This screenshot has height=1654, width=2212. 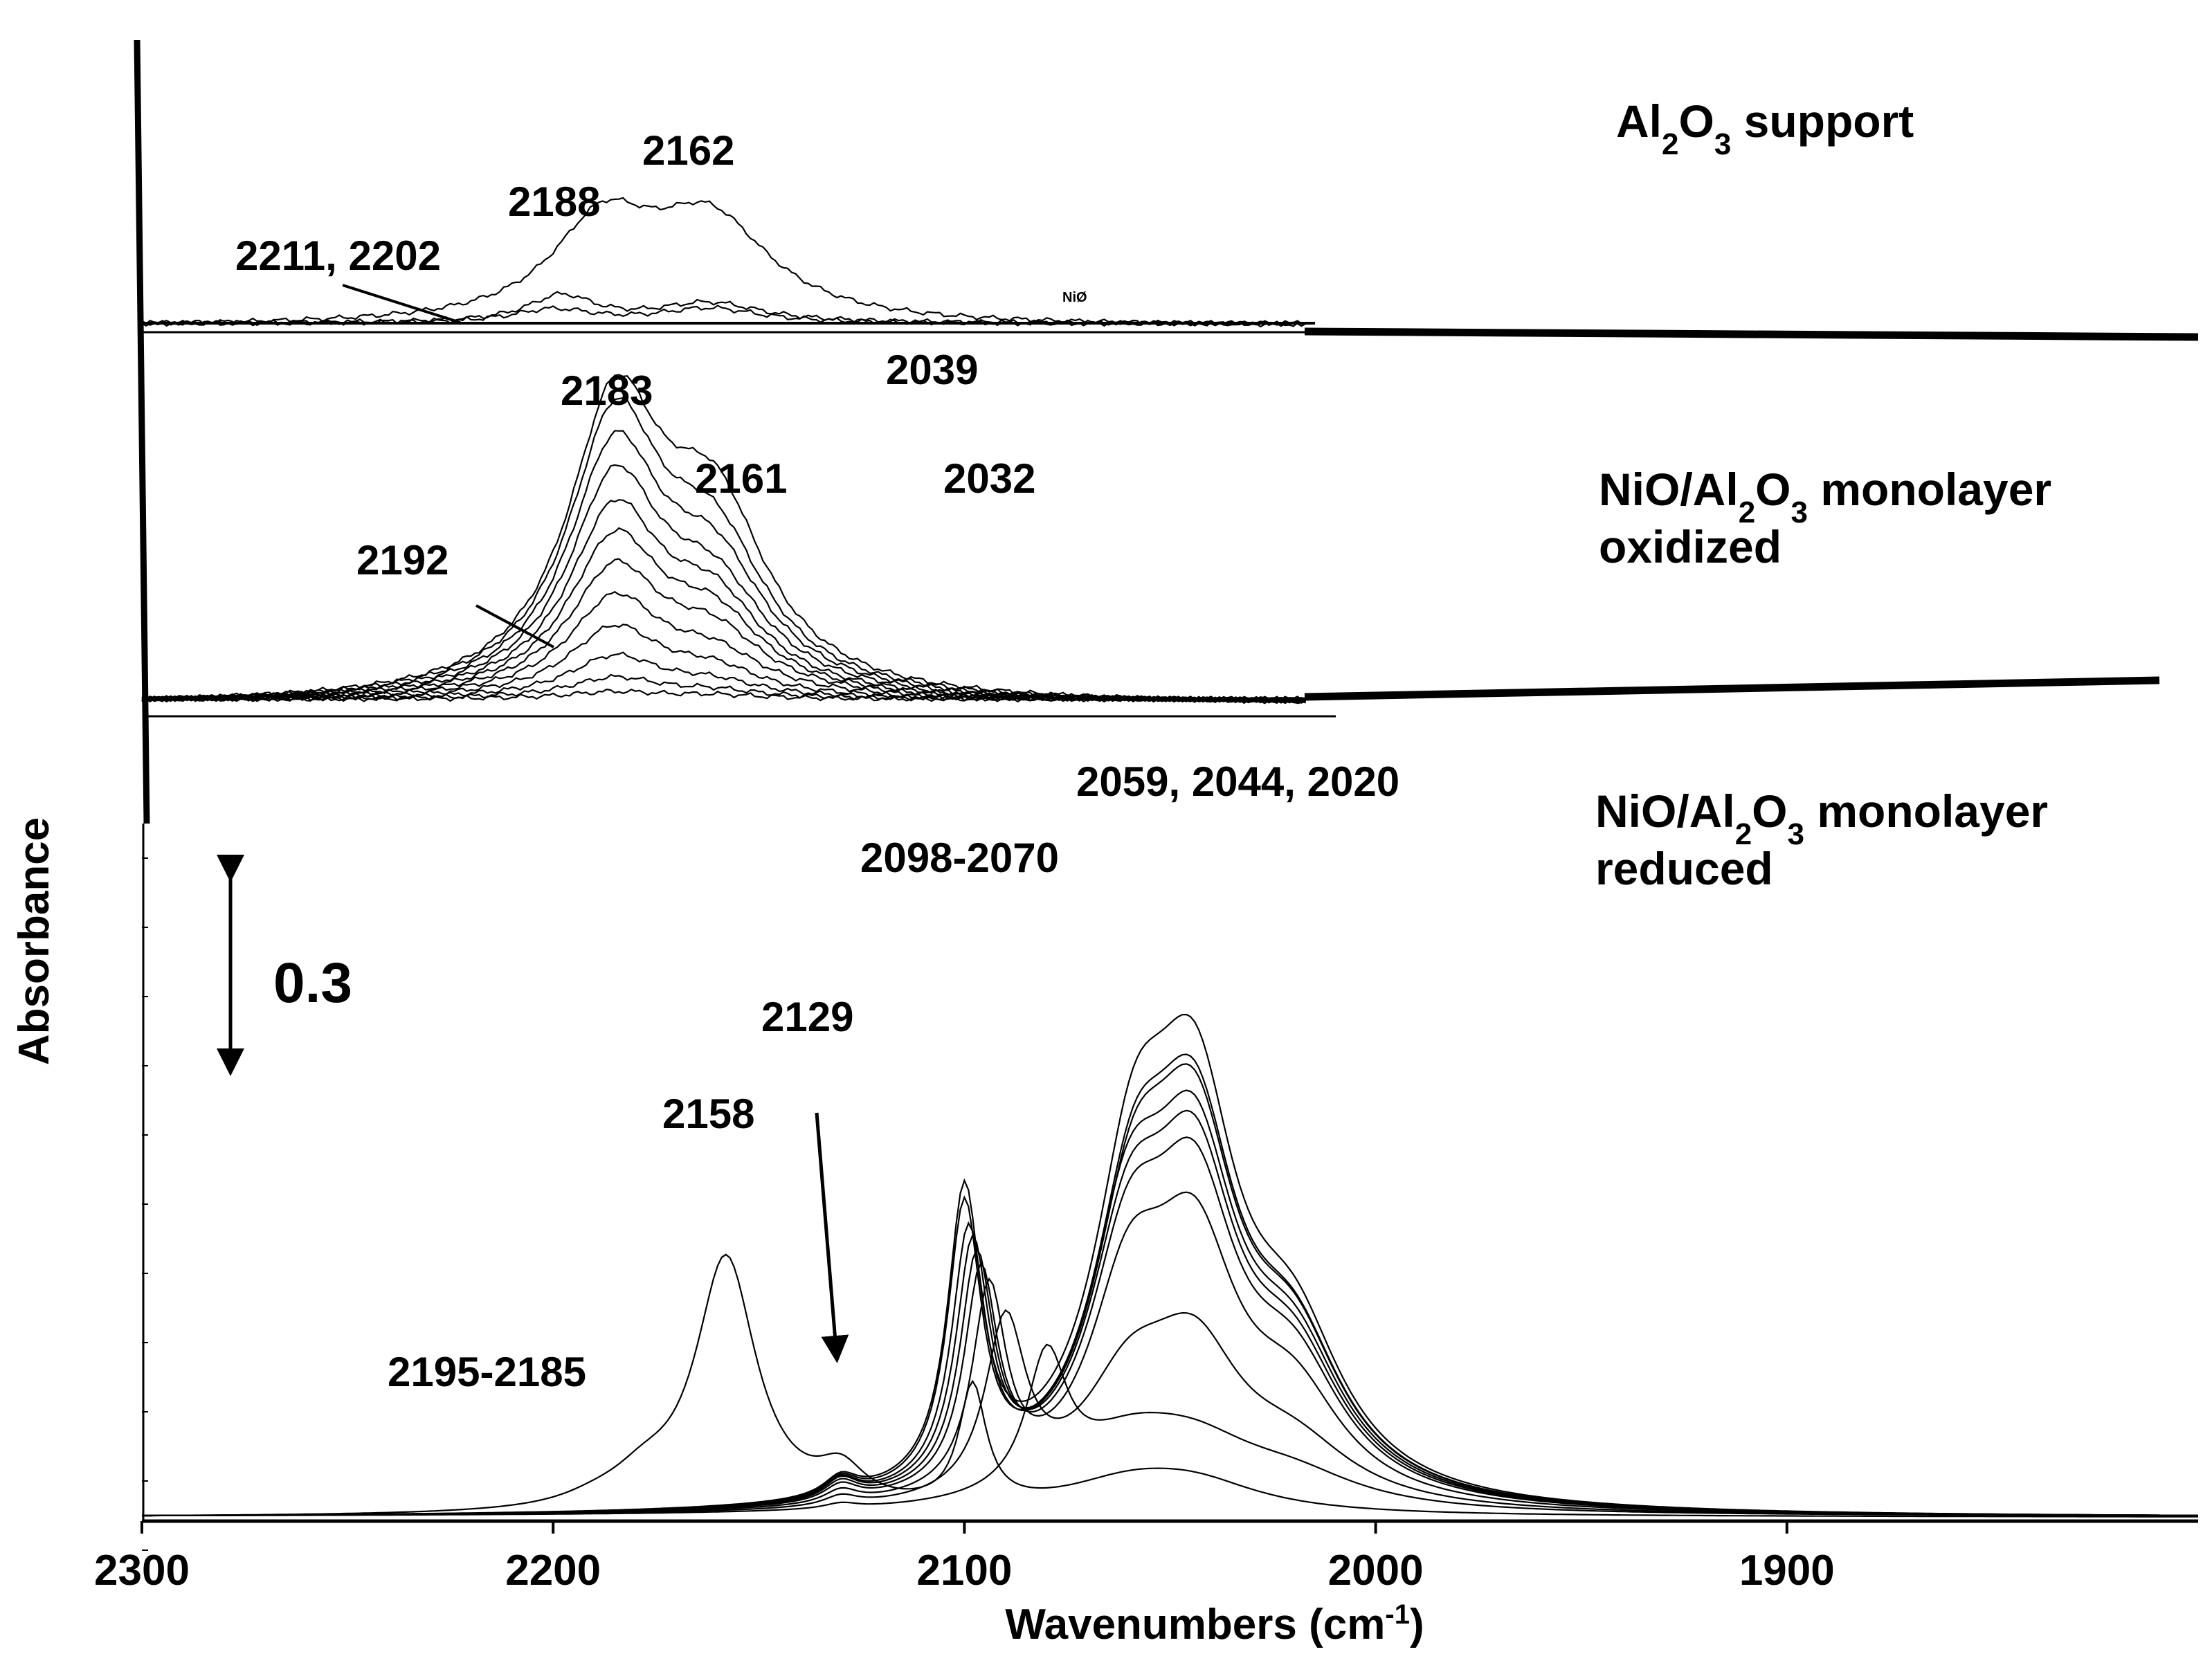 I want to click on annotation-ni0: NiØ, so click(x=1074, y=298).